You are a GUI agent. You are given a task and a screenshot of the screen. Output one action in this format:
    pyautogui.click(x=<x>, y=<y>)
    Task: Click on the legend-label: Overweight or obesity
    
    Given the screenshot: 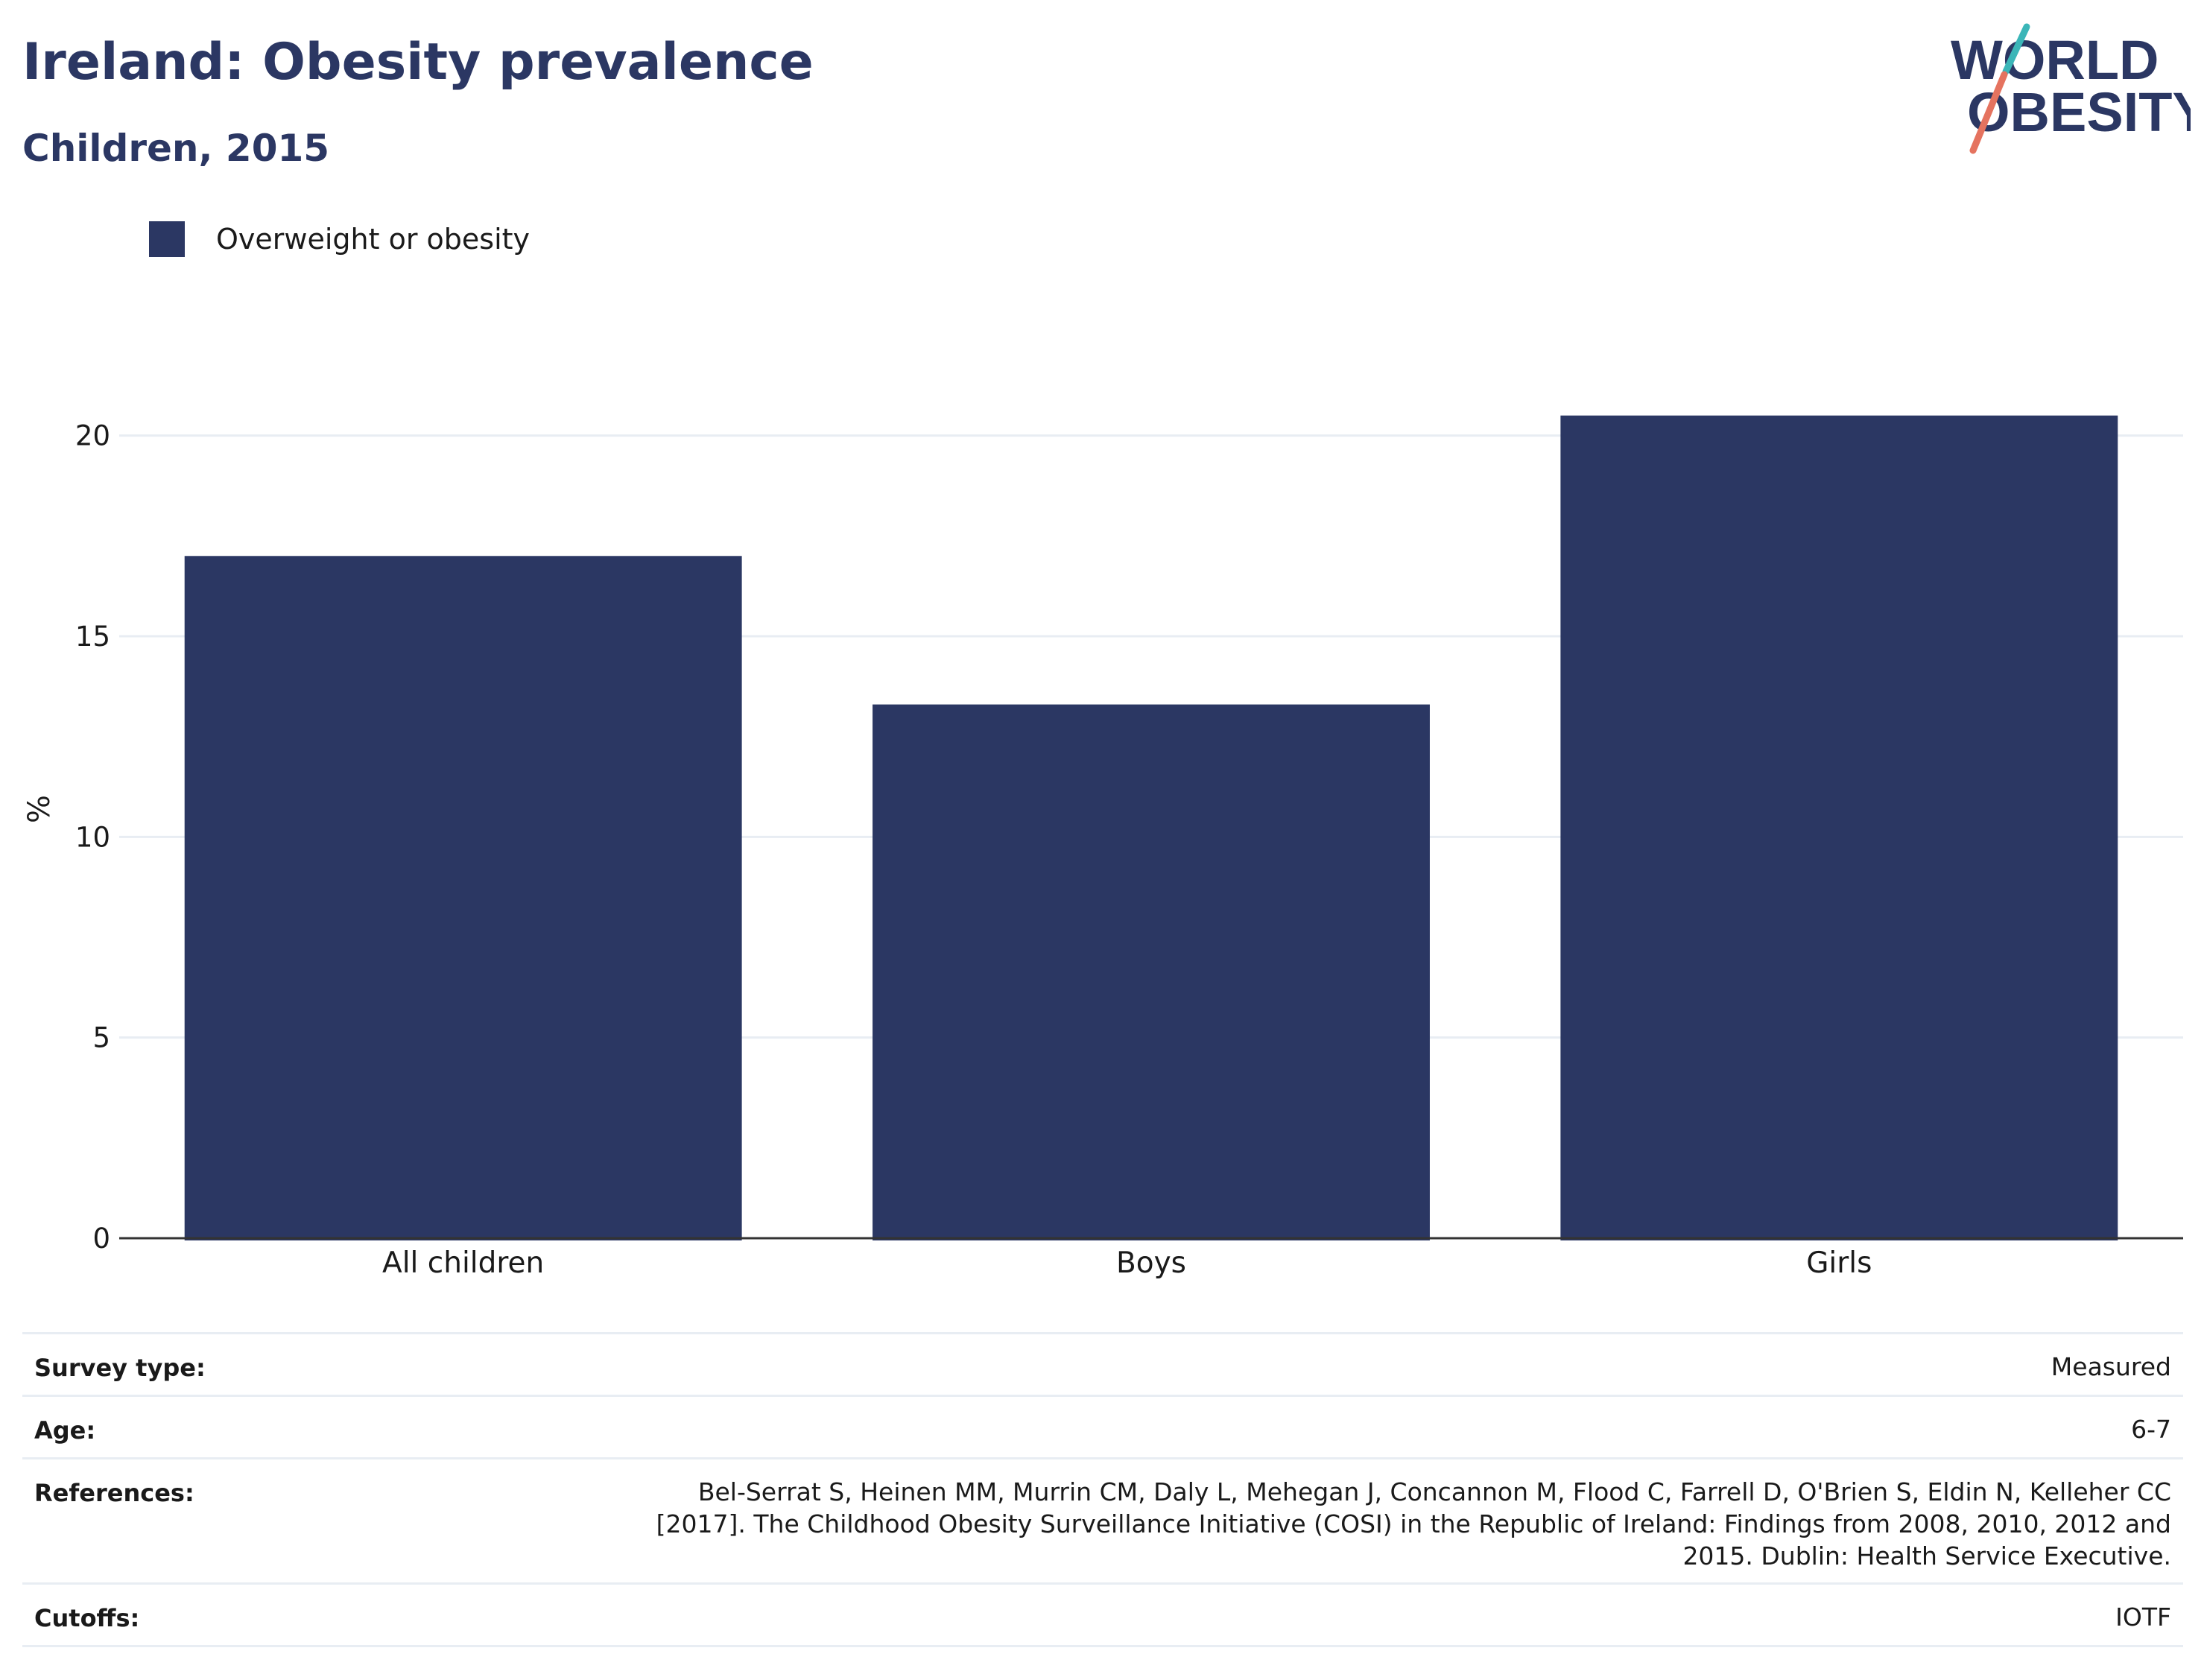 What is the action you would take?
    pyautogui.click(x=373, y=239)
    